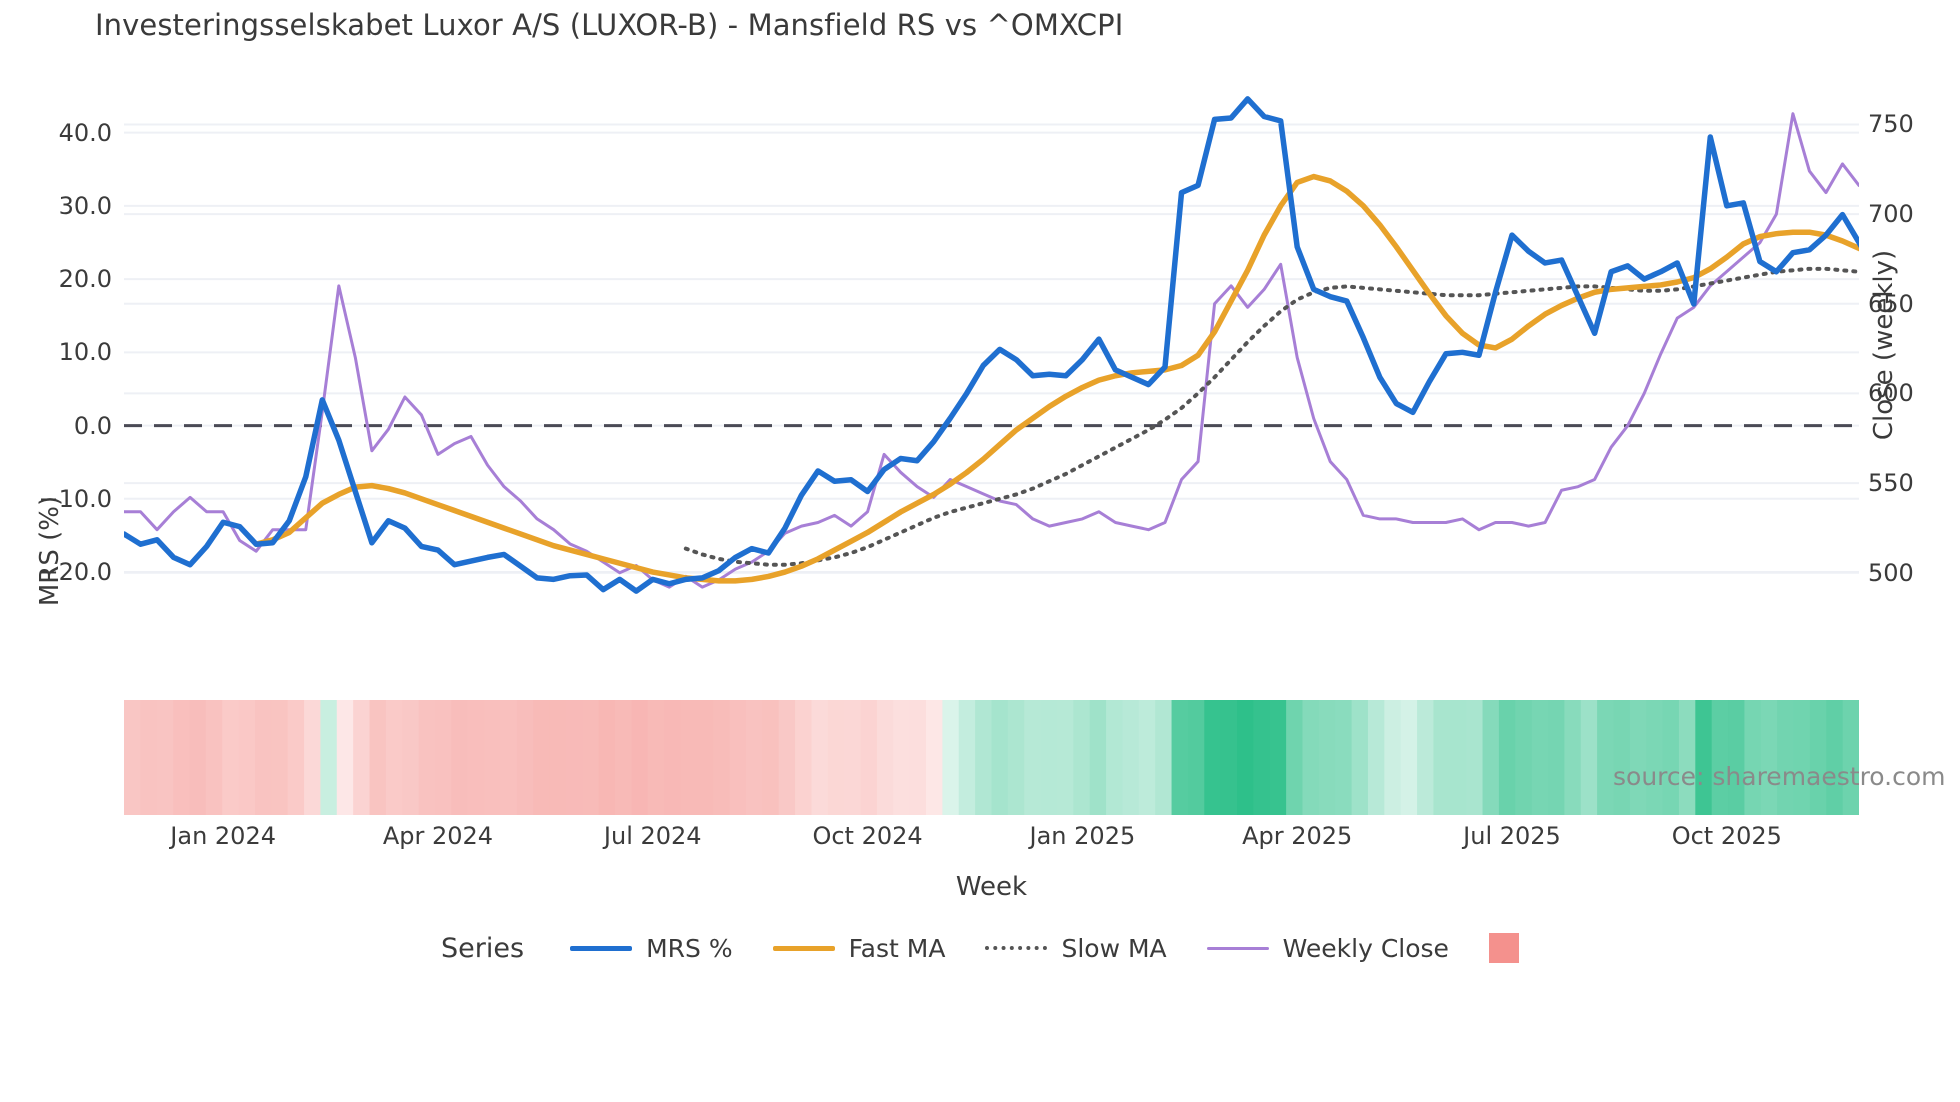 The image size is (1960, 1102). I want to click on x-tick: Jan 2025, so click(1082, 836).